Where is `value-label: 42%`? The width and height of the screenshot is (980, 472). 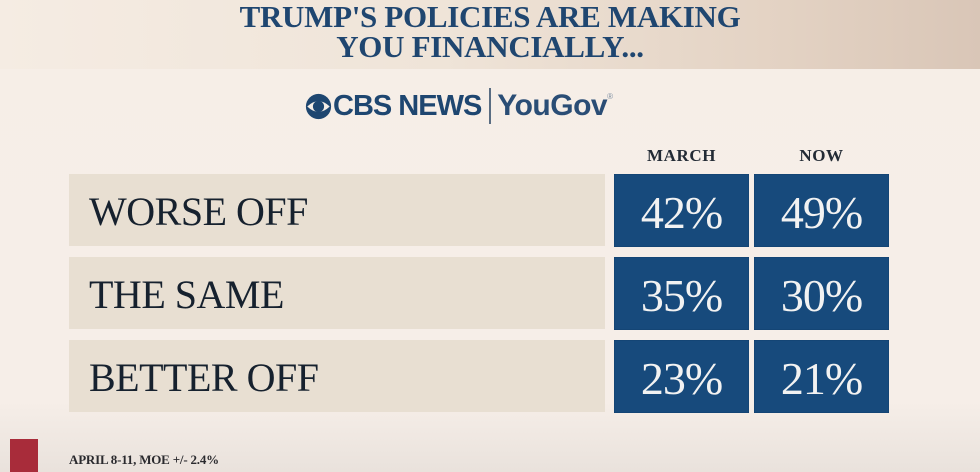 value-label: 42% is located at coordinates (681, 212).